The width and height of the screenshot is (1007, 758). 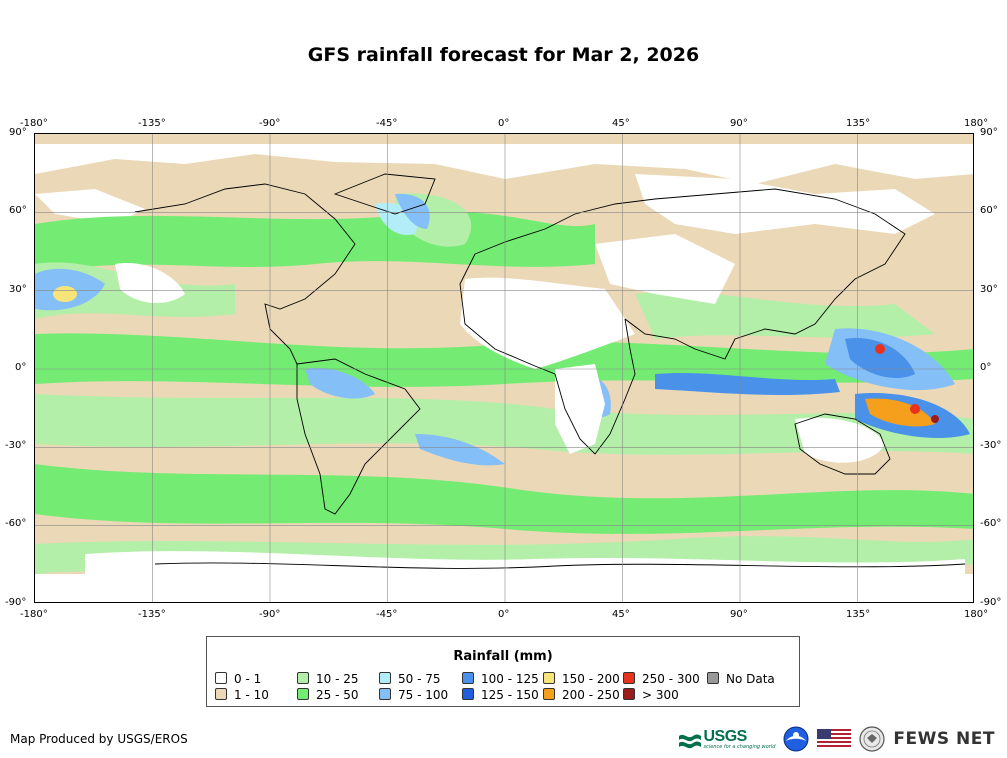 What do you see at coordinates (152, 614) in the screenshot?
I see `bottom-lon-label: -135°` at bounding box center [152, 614].